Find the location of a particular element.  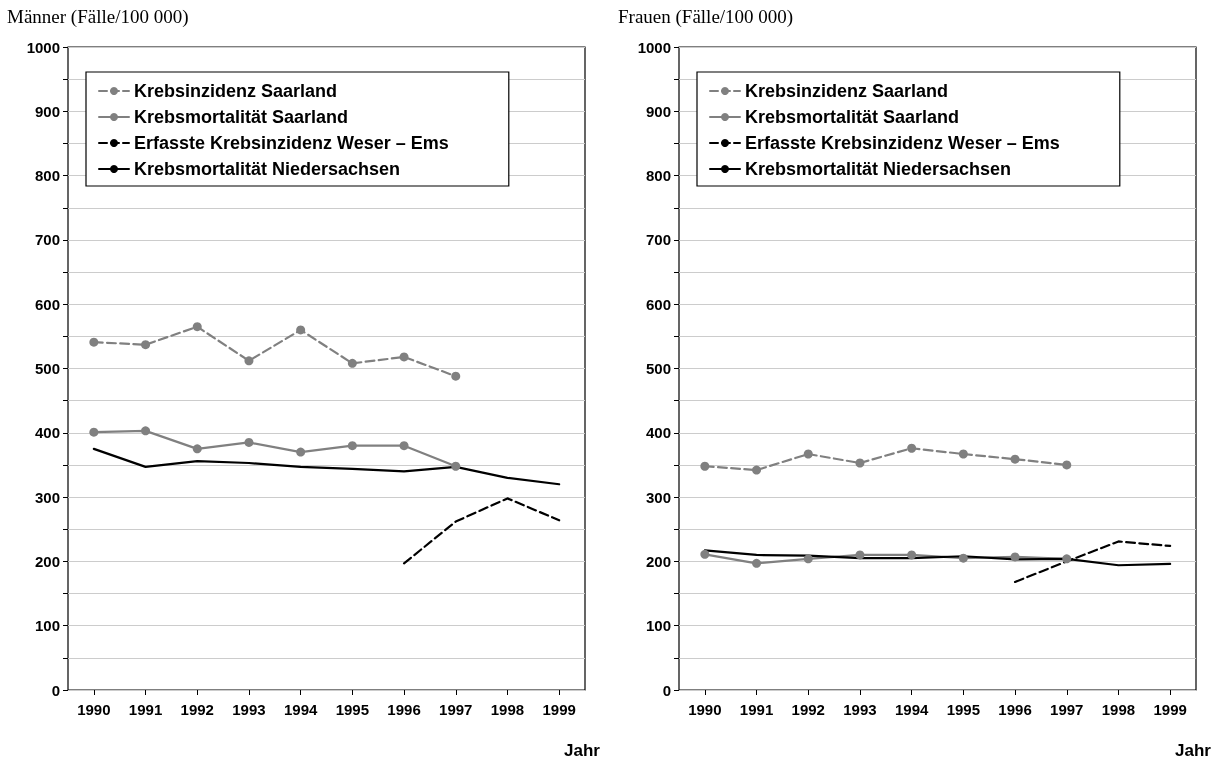

chart-title: Männer (Fälle/100 000) is located at coordinates (98, 17).